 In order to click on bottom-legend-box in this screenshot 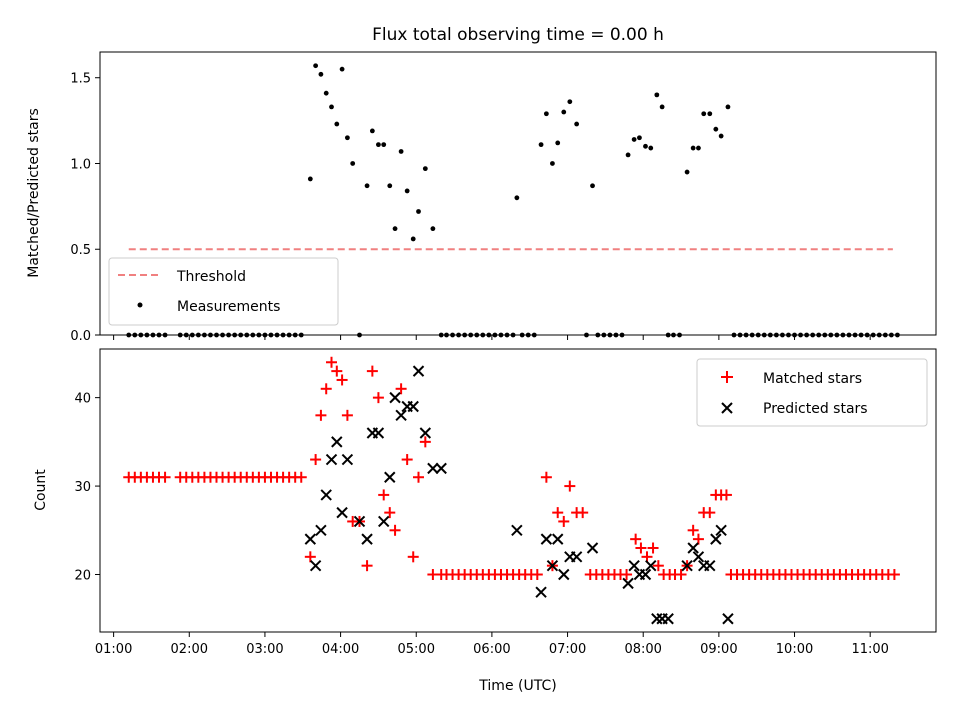, I will do `click(812, 392)`.